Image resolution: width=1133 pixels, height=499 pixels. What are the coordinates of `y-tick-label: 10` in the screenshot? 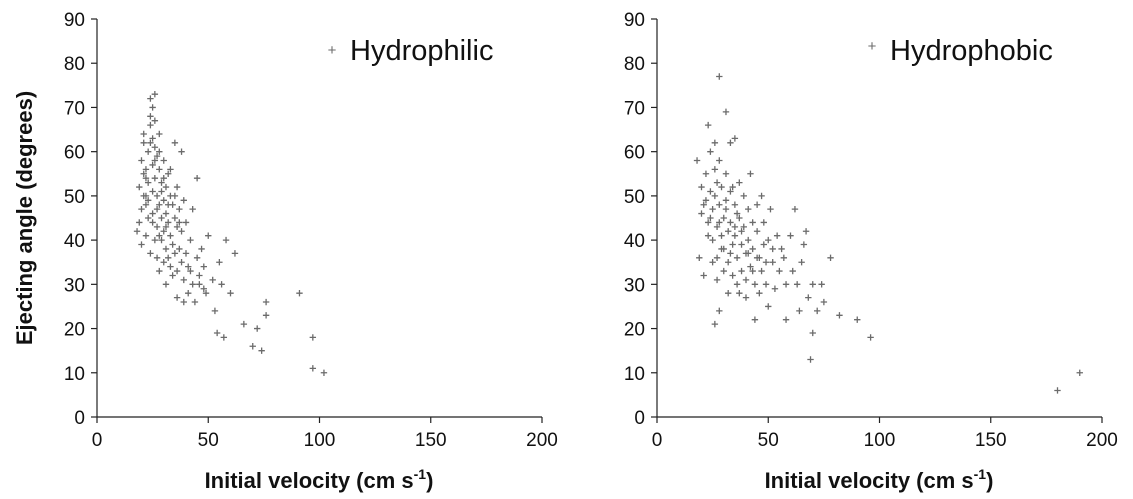 It's located at (74, 374).